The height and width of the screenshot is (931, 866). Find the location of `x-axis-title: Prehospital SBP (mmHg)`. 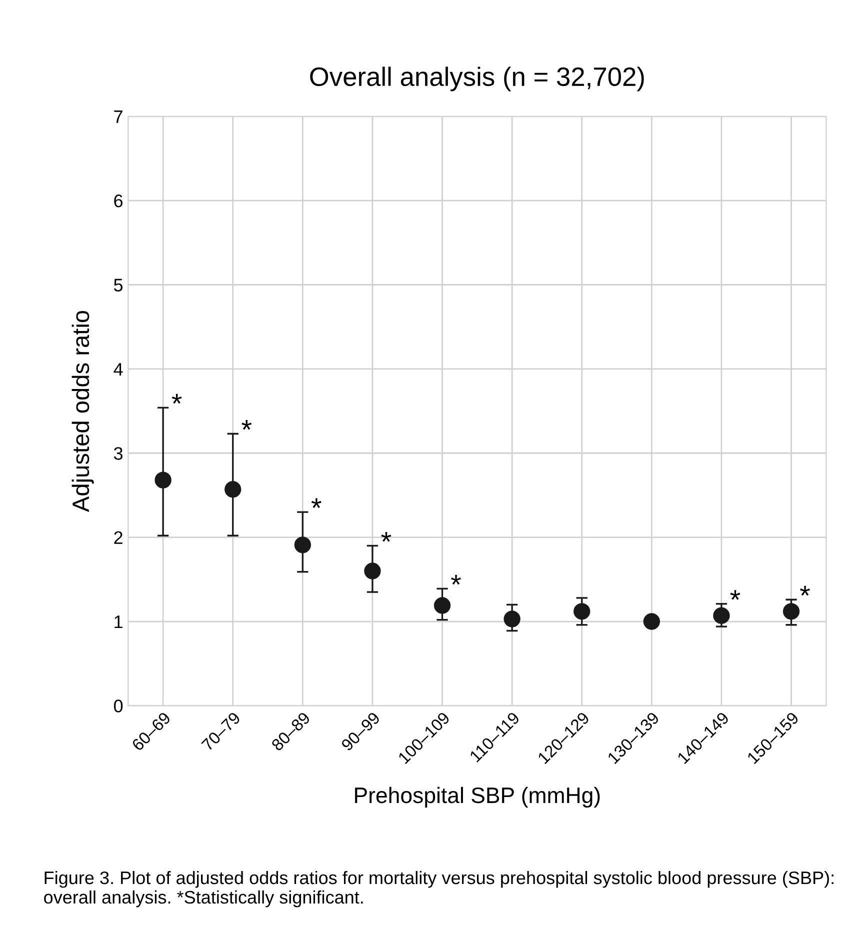

x-axis-title: Prehospital SBP (mmHg) is located at coordinates (477, 797).